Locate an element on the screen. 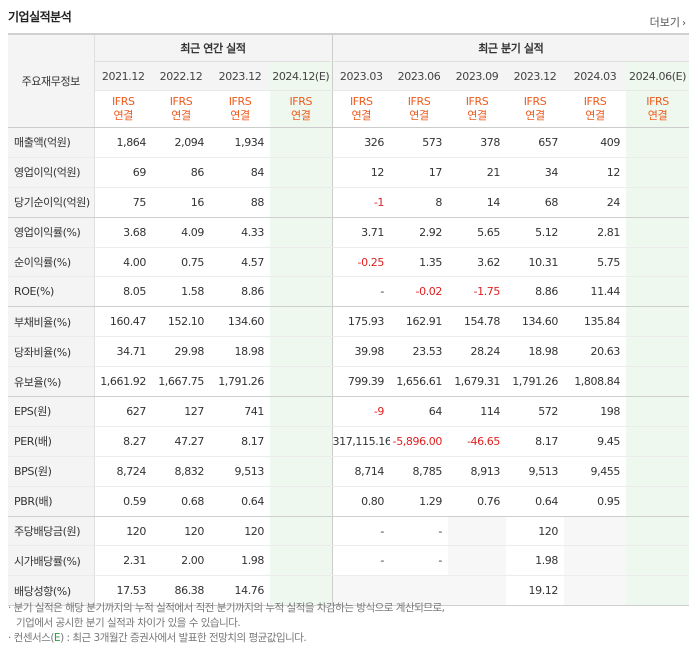 Image resolution: width=694 pixels, height=648 pixels. value-cell: 1.98 is located at coordinates (535, 561).